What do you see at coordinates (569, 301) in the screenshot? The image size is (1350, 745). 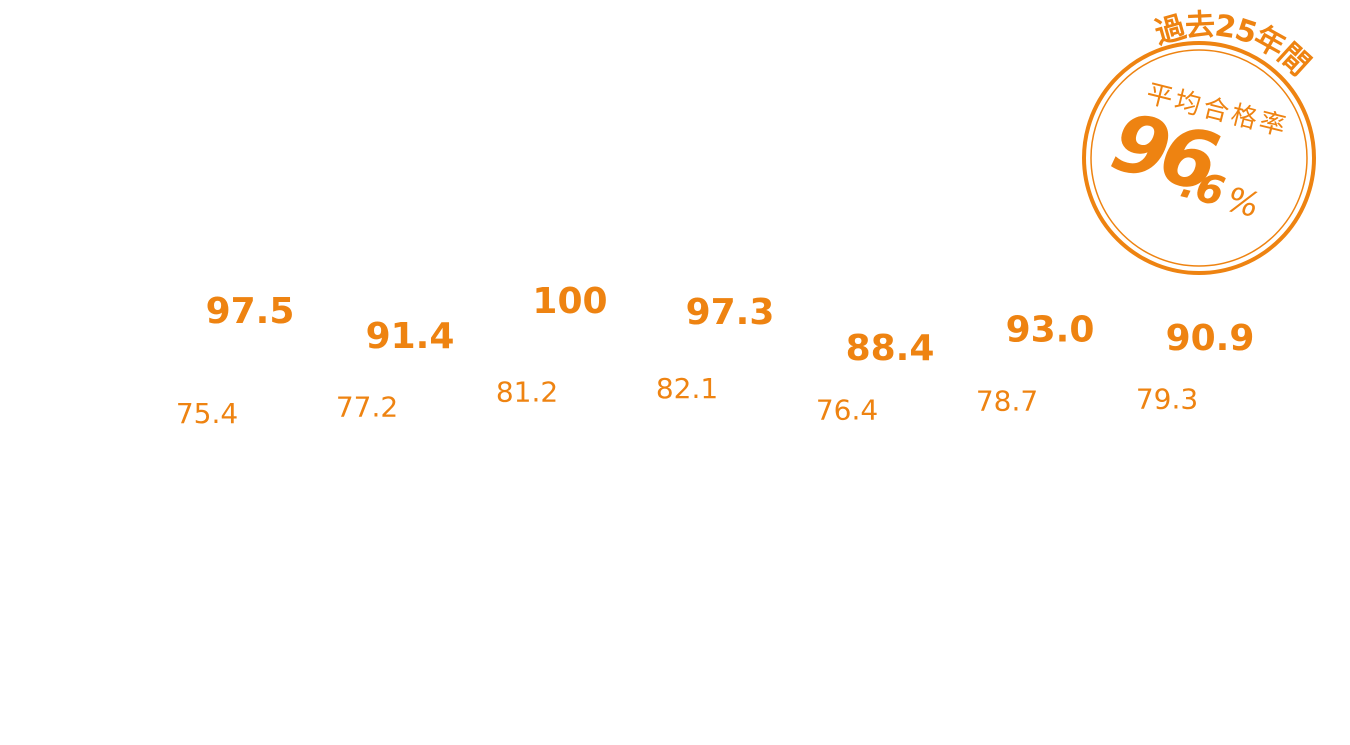 I see `value-label: 100` at bounding box center [569, 301].